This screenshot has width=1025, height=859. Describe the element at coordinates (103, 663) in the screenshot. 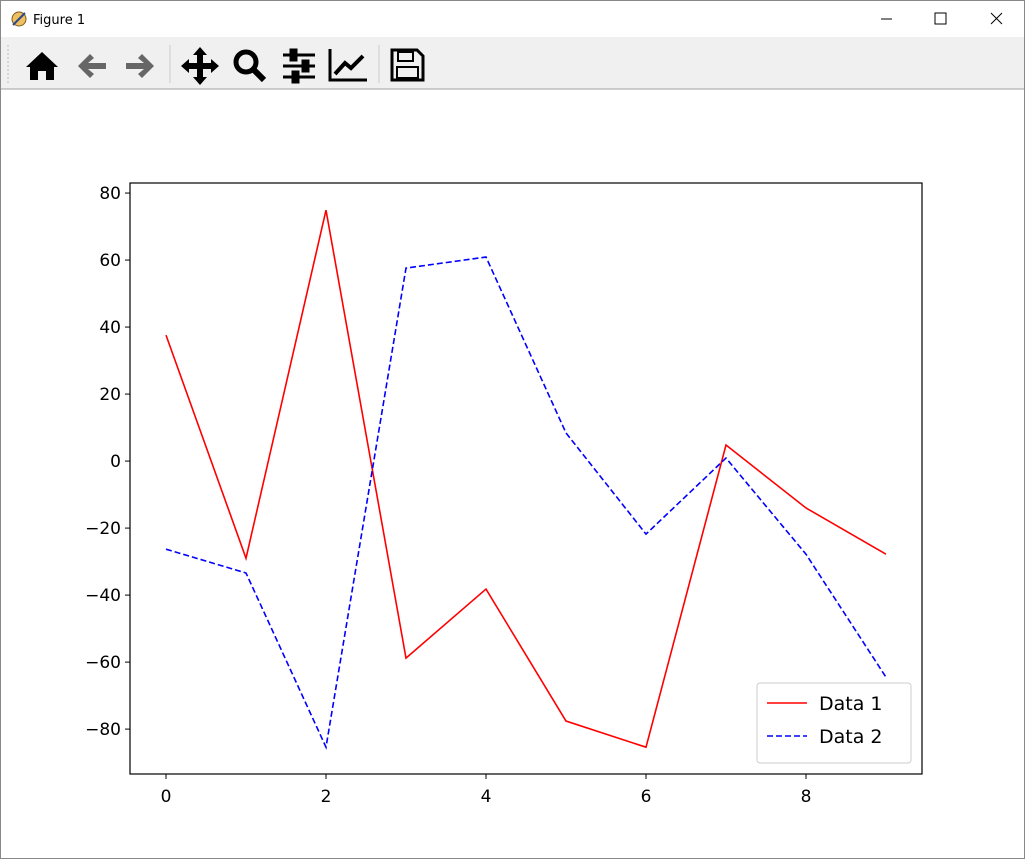

I see `y-tick-label: −60` at that location.